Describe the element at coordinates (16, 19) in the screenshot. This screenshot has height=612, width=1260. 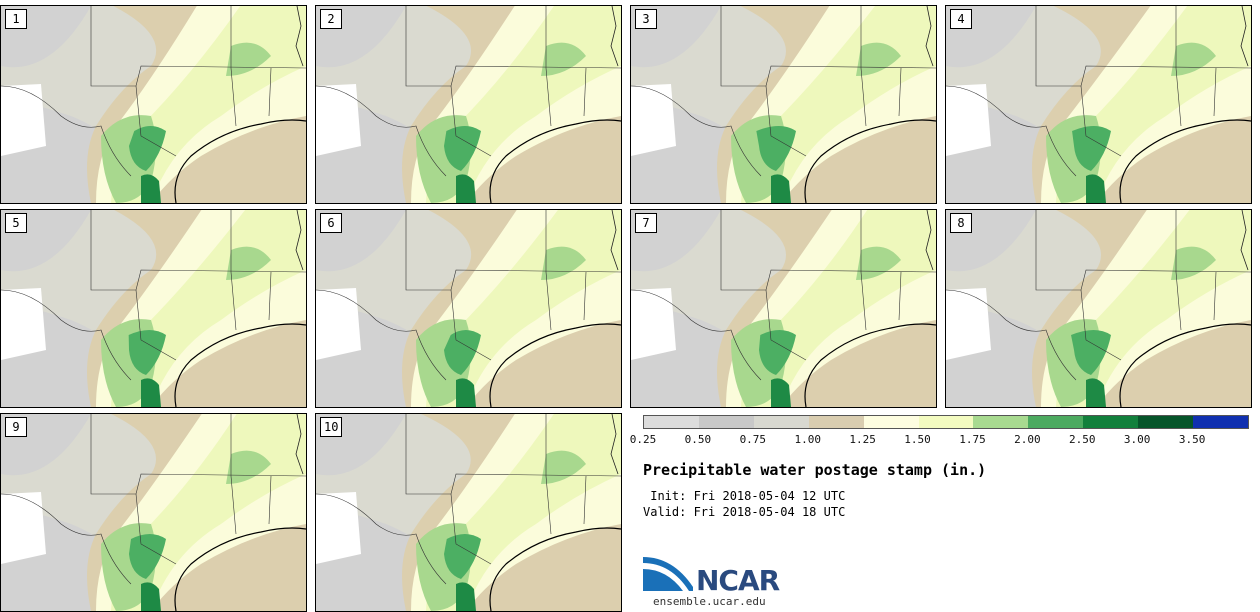
I see `member-number-label: 1` at that location.